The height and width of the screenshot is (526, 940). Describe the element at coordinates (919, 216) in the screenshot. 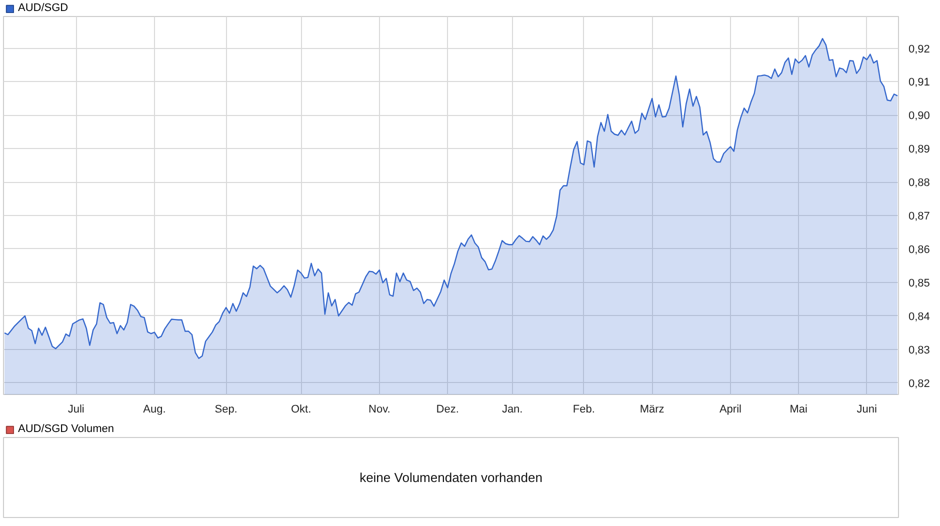

I see `y-tick-label: 0,87` at that location.